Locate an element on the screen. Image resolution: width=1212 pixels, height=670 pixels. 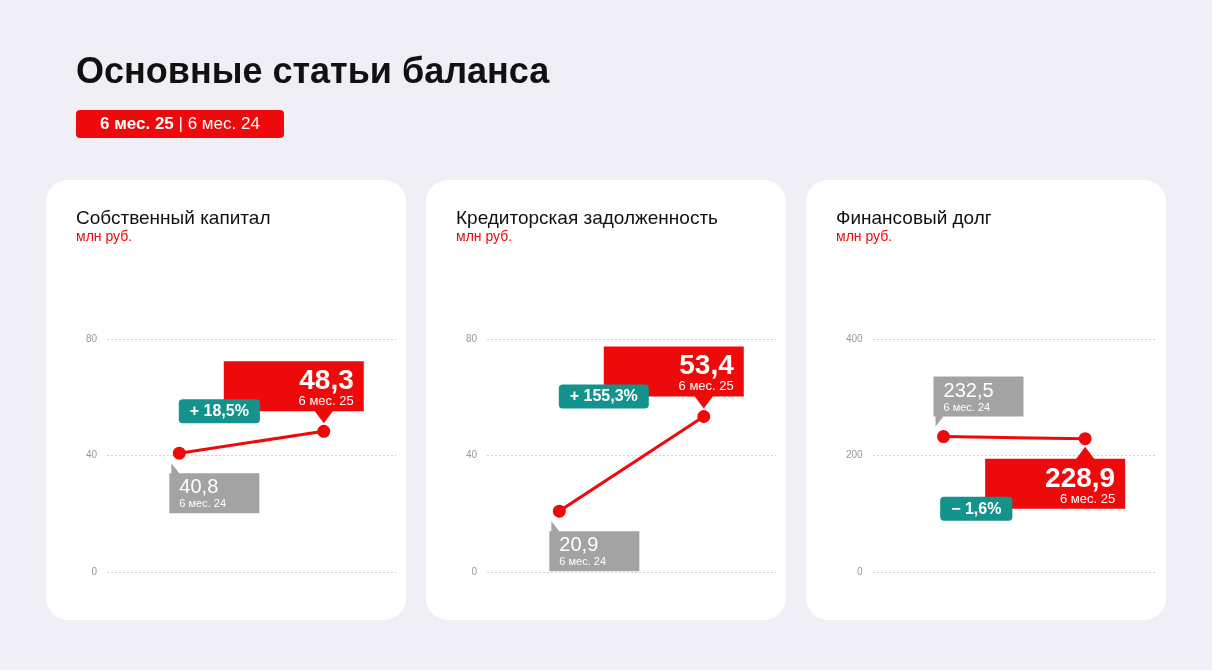
data-label: 48,3 is located at coordinates (326, 380).